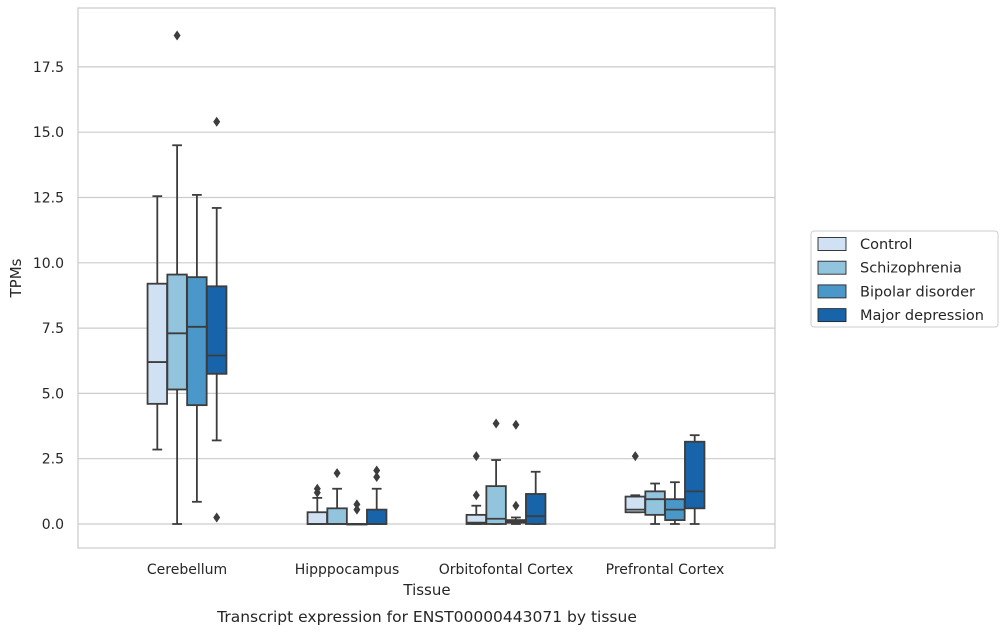  Describe the element at coordinates (917, 292) in the screenshot. I see `legend-label: Bipolar disorder` at that location.